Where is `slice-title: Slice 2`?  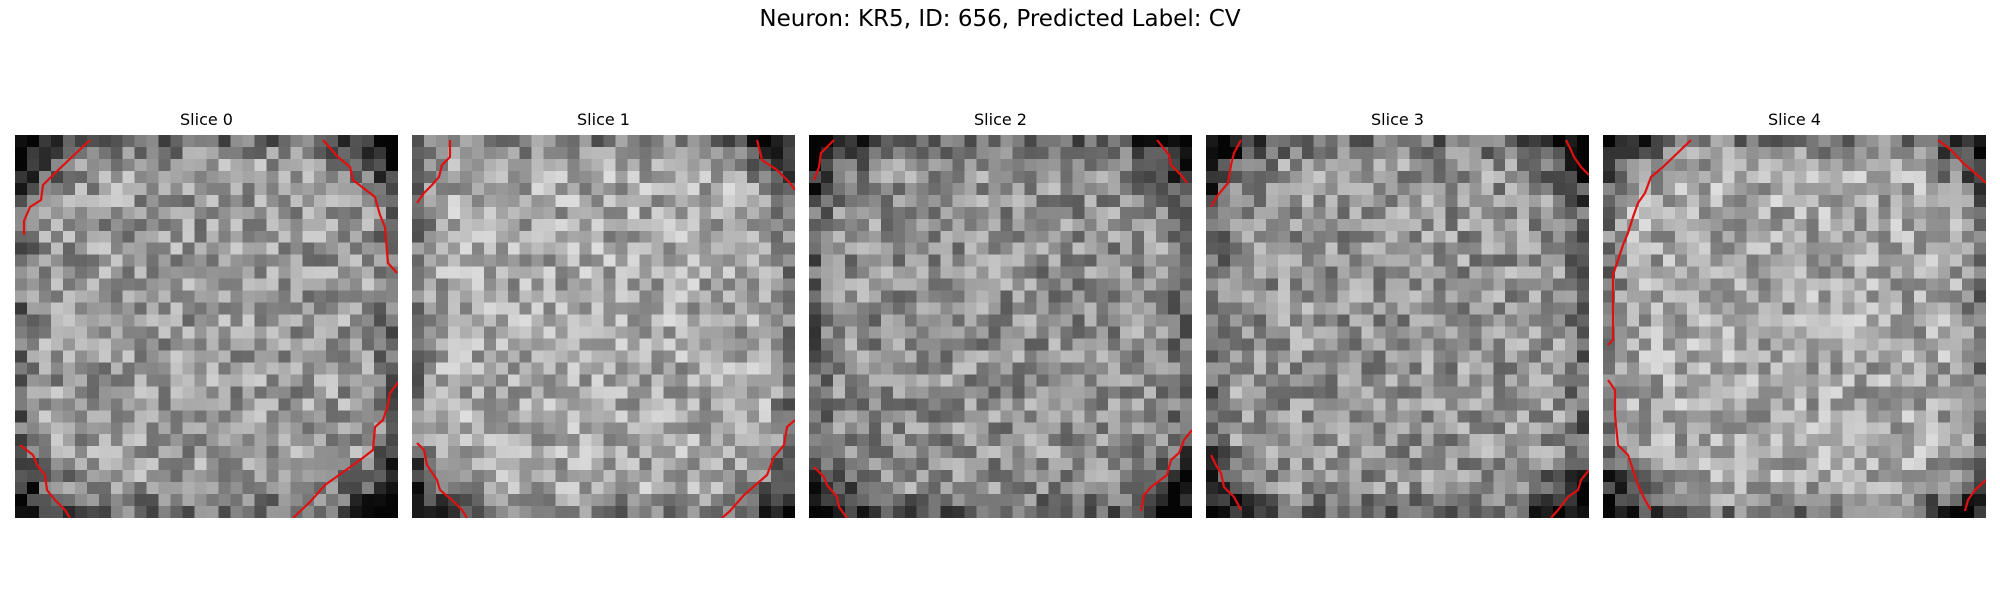 slice-title: Slice 2 is located at coordinates (1000, 119).